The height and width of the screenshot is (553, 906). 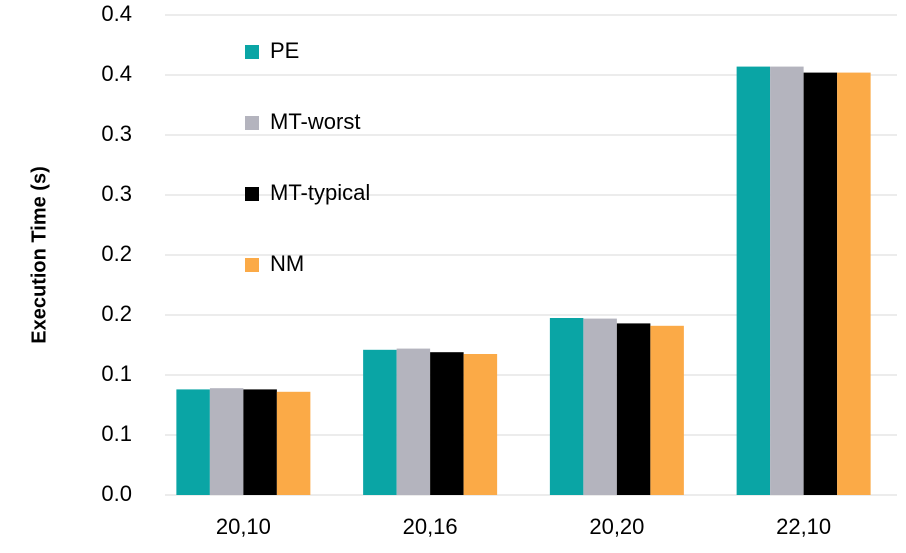 I want to click on x-tick-label: 20,20, so click(x=616, y=526).